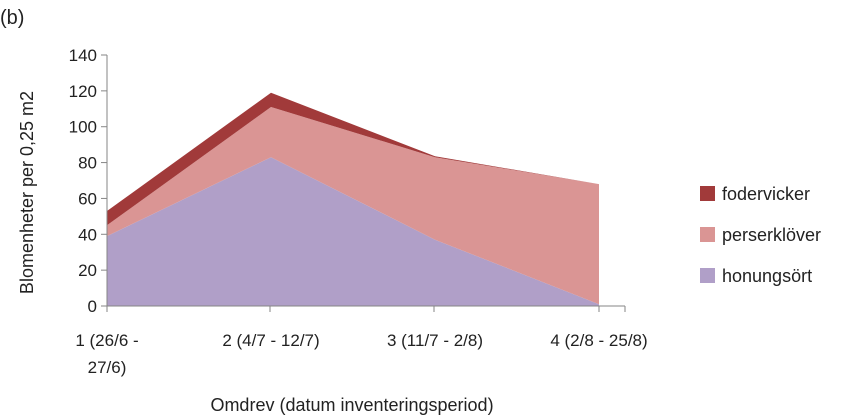  Describe the element at coordinates (87, 234) in the screenshot. I see `y-tick-label: 40` at that location.